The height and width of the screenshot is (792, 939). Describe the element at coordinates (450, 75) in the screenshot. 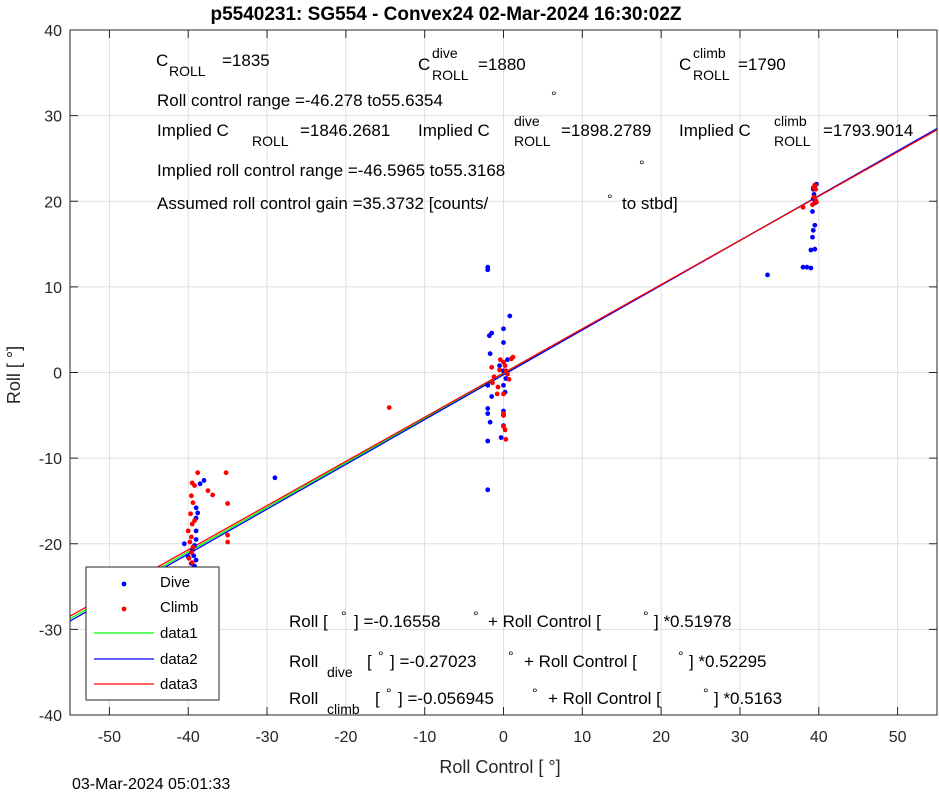

I see `c-roll-dive-sub: ROLL` at that location.